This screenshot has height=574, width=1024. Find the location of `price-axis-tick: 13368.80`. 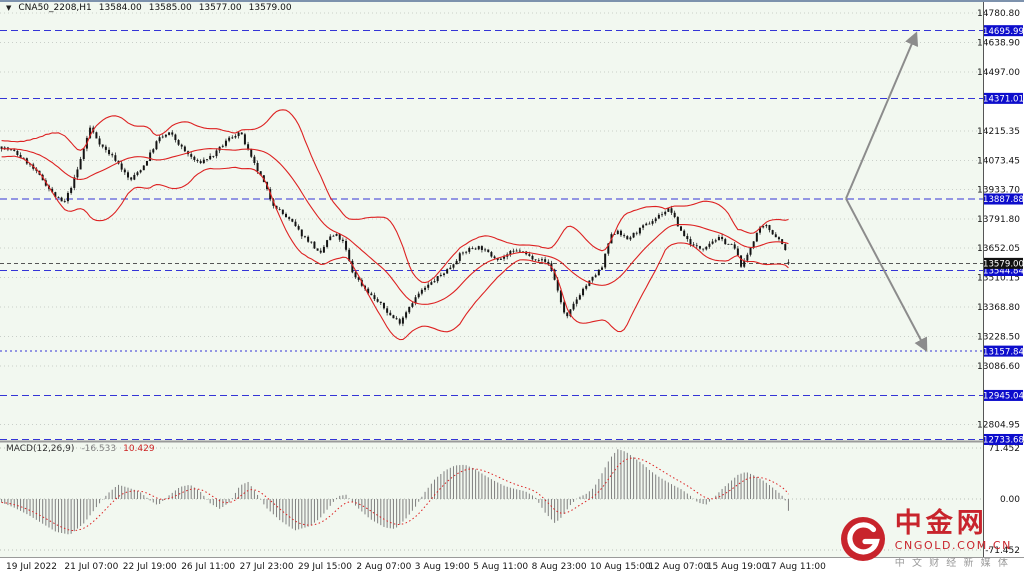

price-axis-tick: 13368.80 is located at coordinates (998, 308).